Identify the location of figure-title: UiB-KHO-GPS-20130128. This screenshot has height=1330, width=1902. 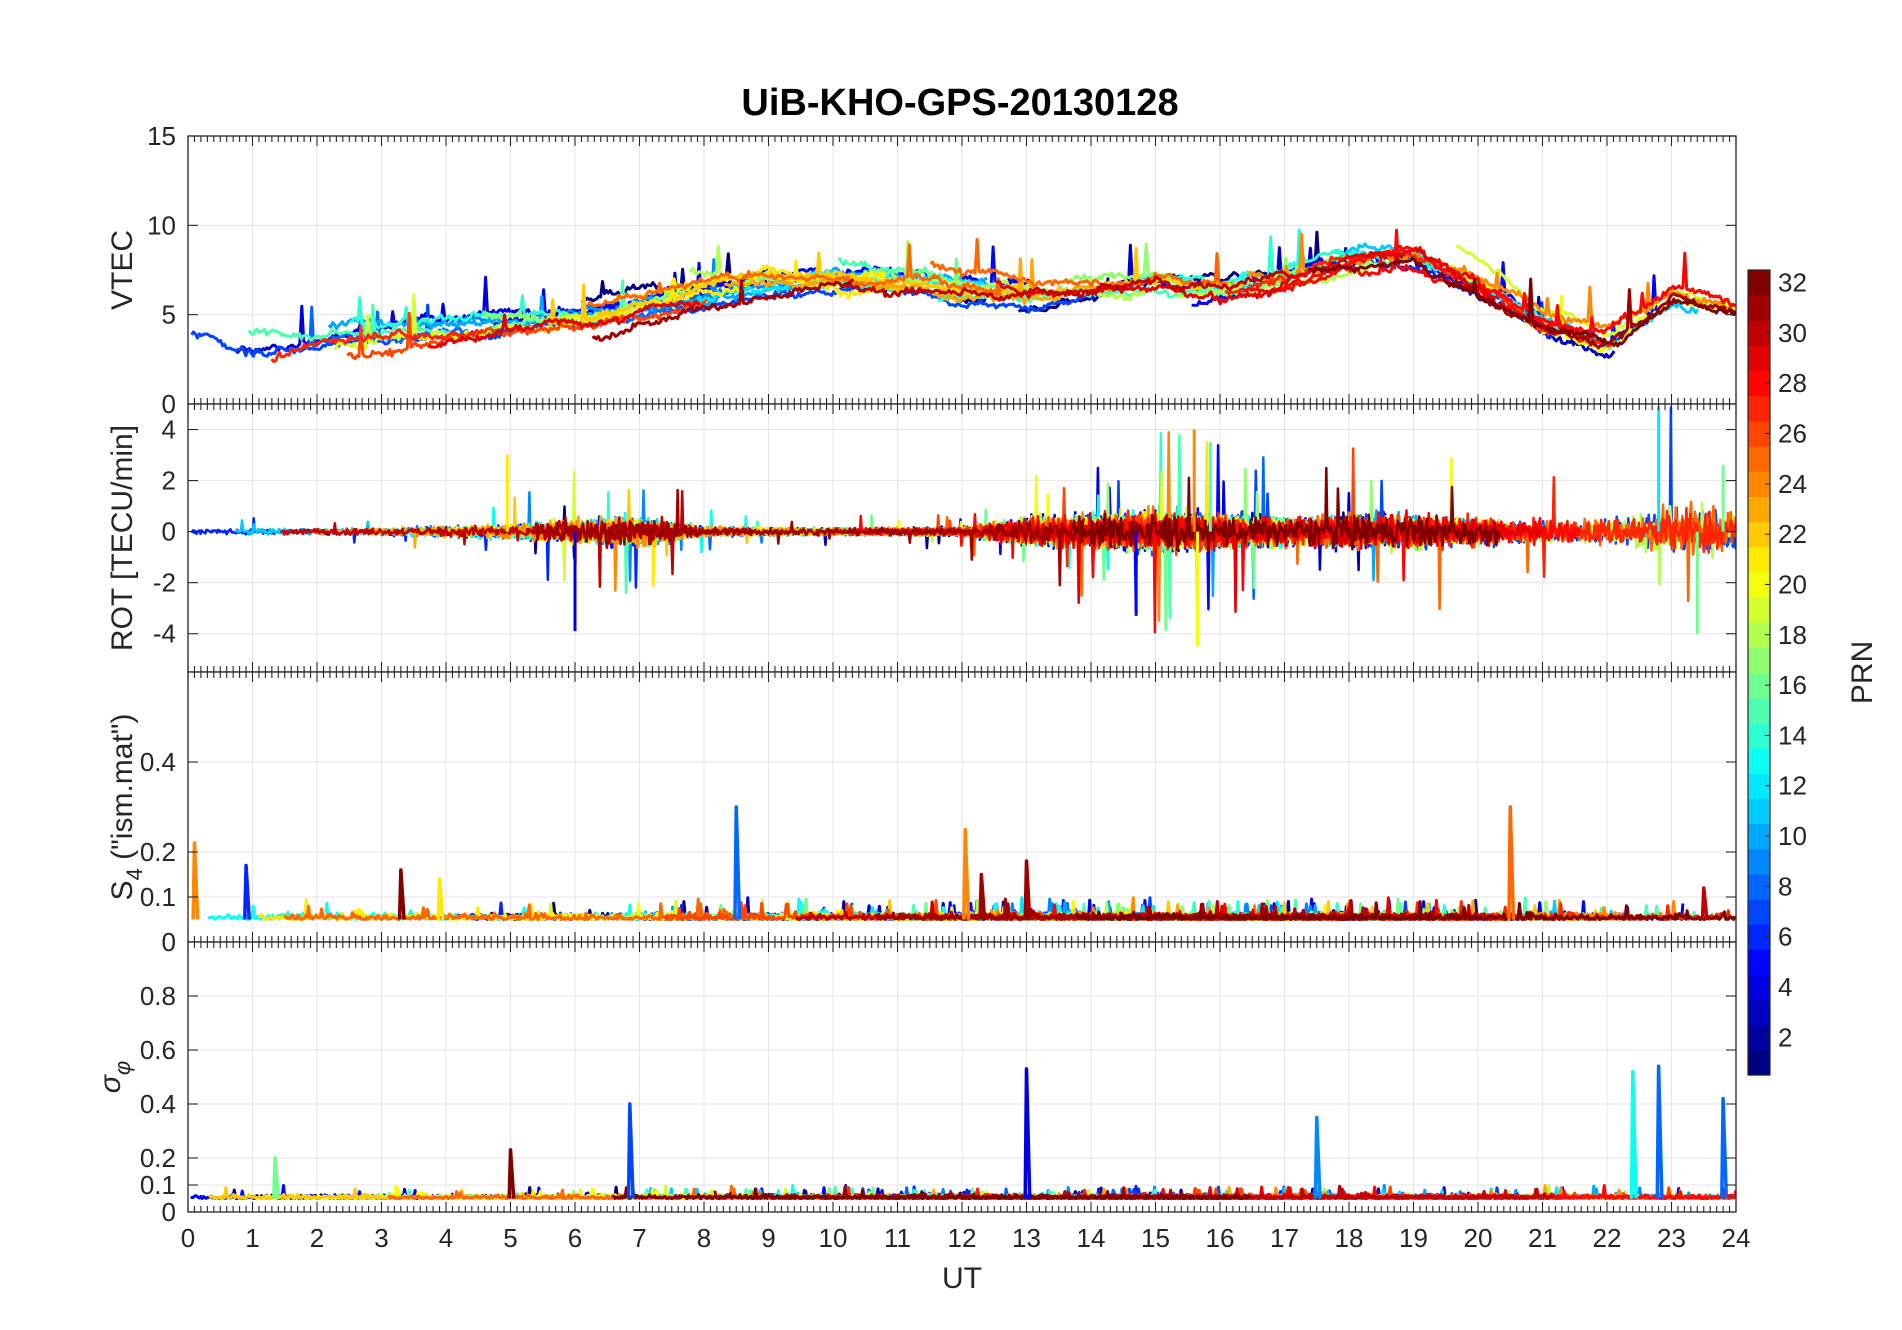
(959, 103).